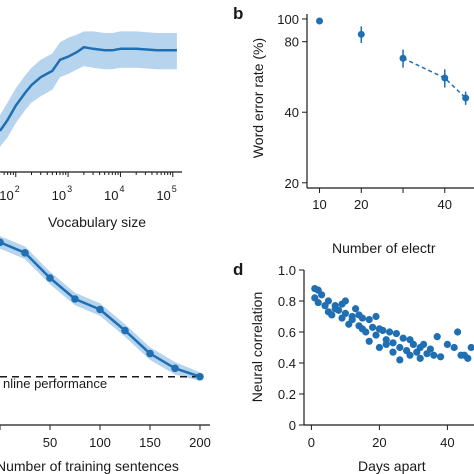 The width and height of the screenshot is (474, 474). I want to click on panel-d-x-tick-label: 40, so click(447, 442).